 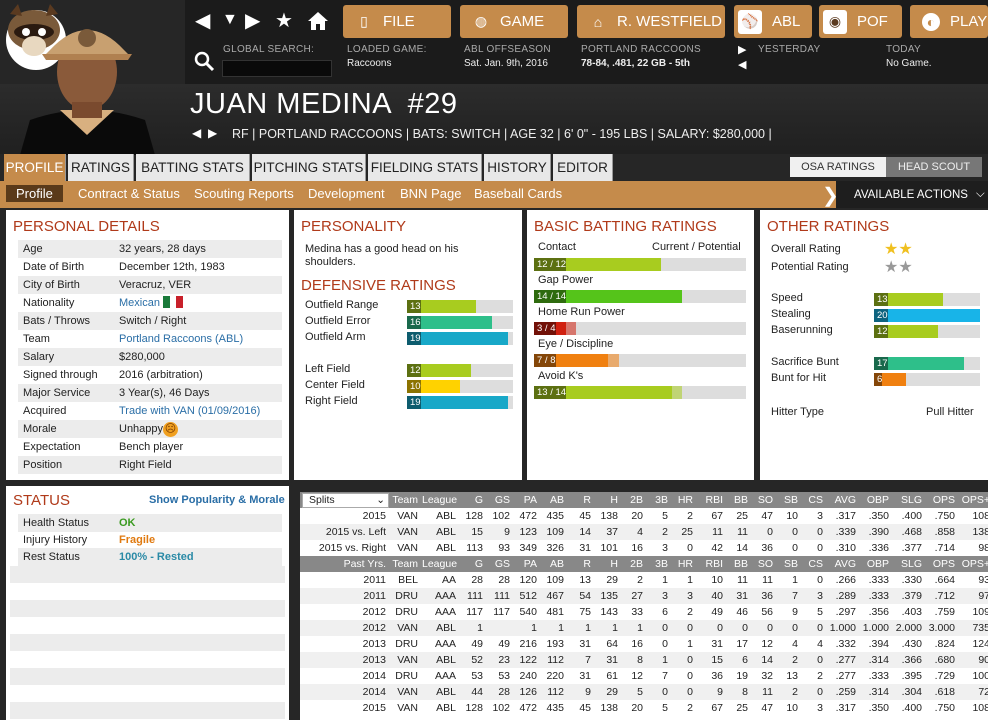 What do you see at coordinates (139, 303) in the screenshot?
I see `detail-value: Mexican` at bounding box center [139, 303].